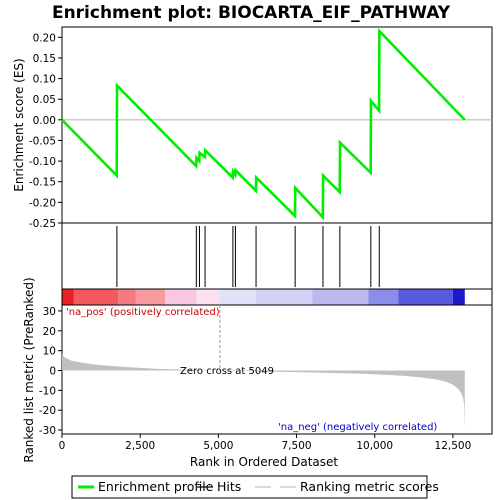 Image resolution: width=500 pixels, height=500 pixels. Describe the element at coordinates (249, 487) in the screenshot. I see `legend-frame` at that location.